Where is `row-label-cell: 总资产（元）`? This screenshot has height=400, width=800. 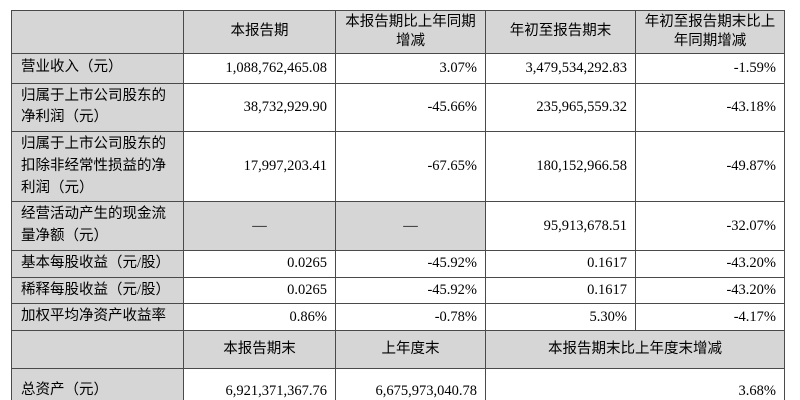
row-label-cell: 总资产（元） is located at coordinates (97, 384).